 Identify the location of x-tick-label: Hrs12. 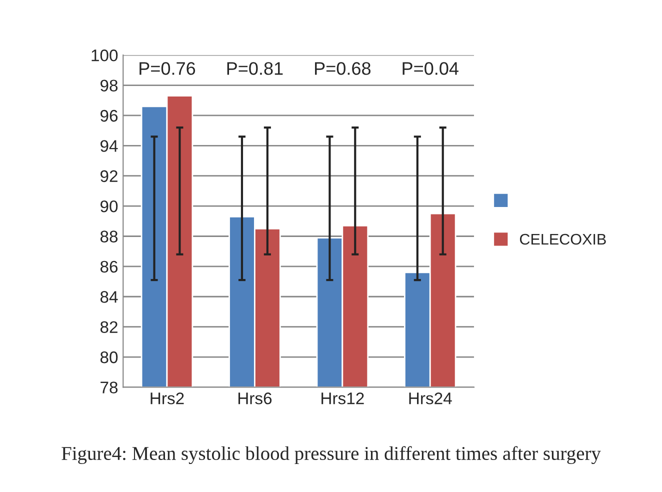
(343, 398).